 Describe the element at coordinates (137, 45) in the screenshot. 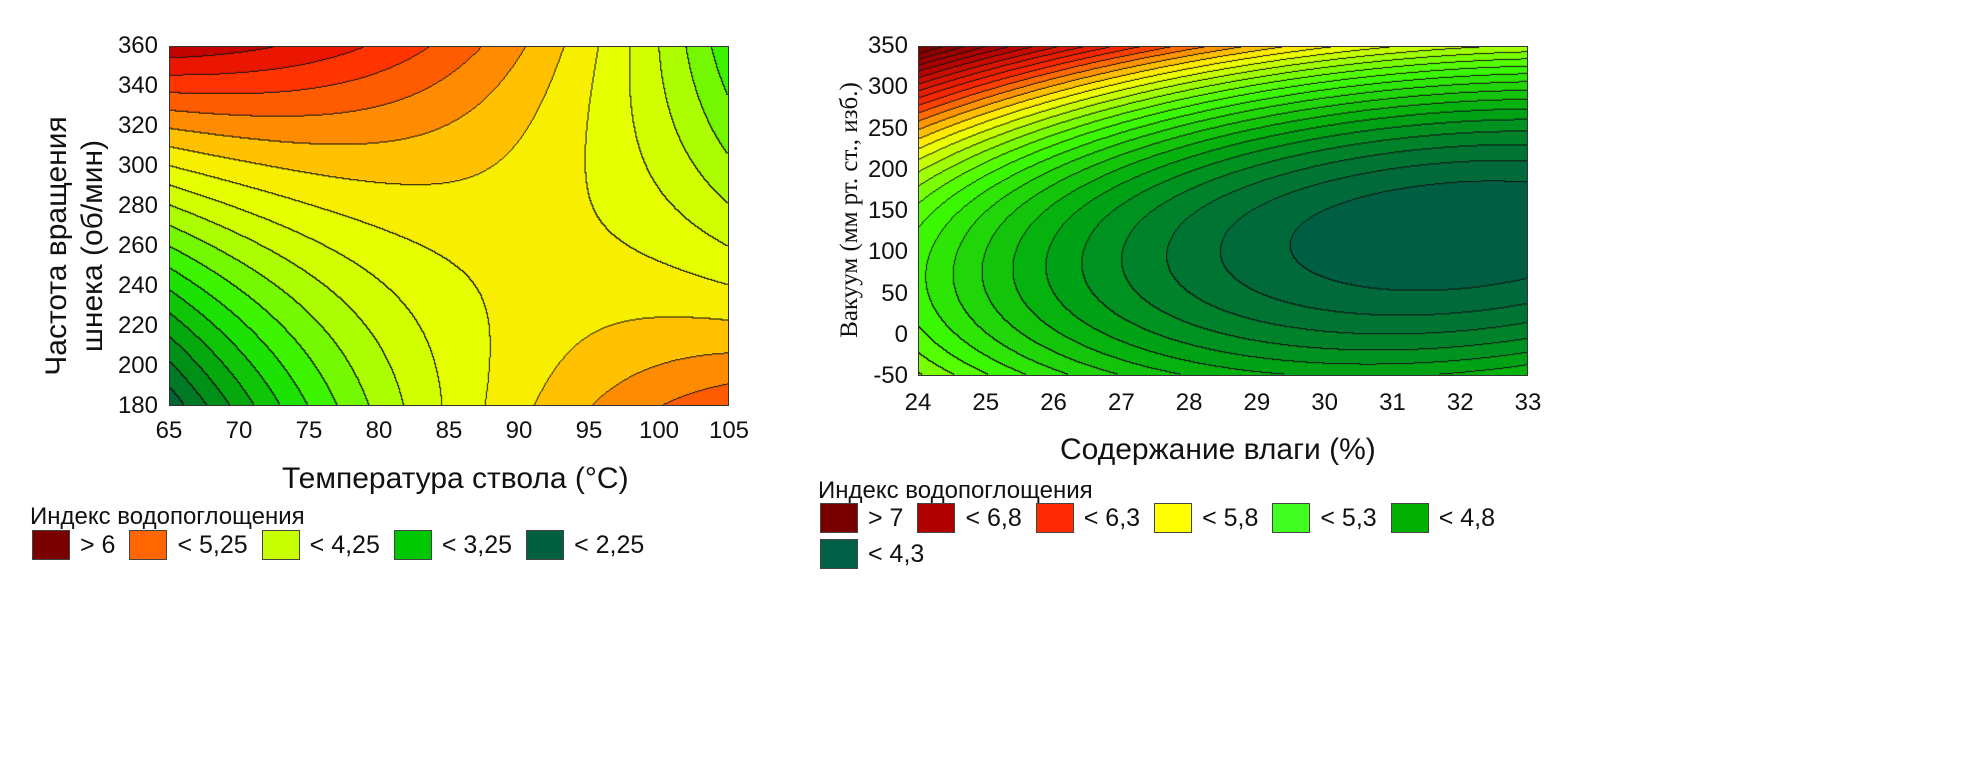

I see `y-tick-label: 360` at that location.